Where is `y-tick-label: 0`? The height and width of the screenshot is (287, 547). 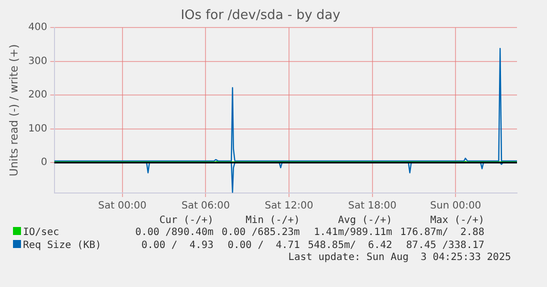 y-tick-label: 0 is located at coordinates (44, 162).